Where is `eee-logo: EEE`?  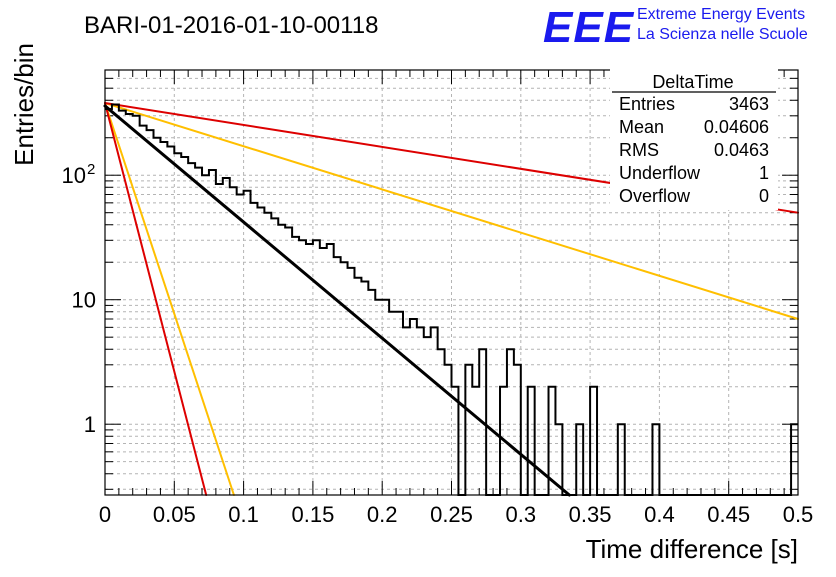 eee-logo: EEE is located at coordinates (589, 27).